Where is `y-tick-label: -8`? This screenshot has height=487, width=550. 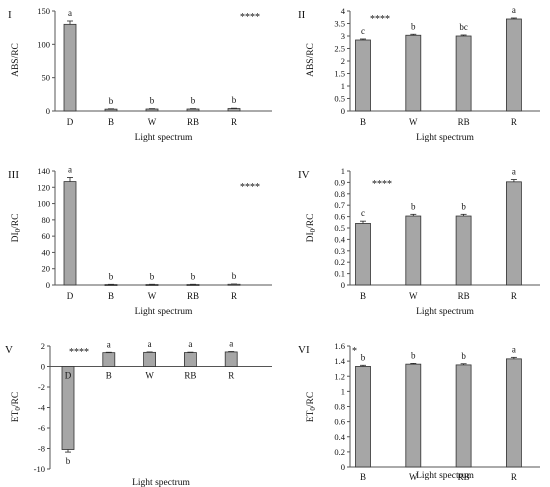 y-tick-label: -8 is located at coordinates (41, 449).